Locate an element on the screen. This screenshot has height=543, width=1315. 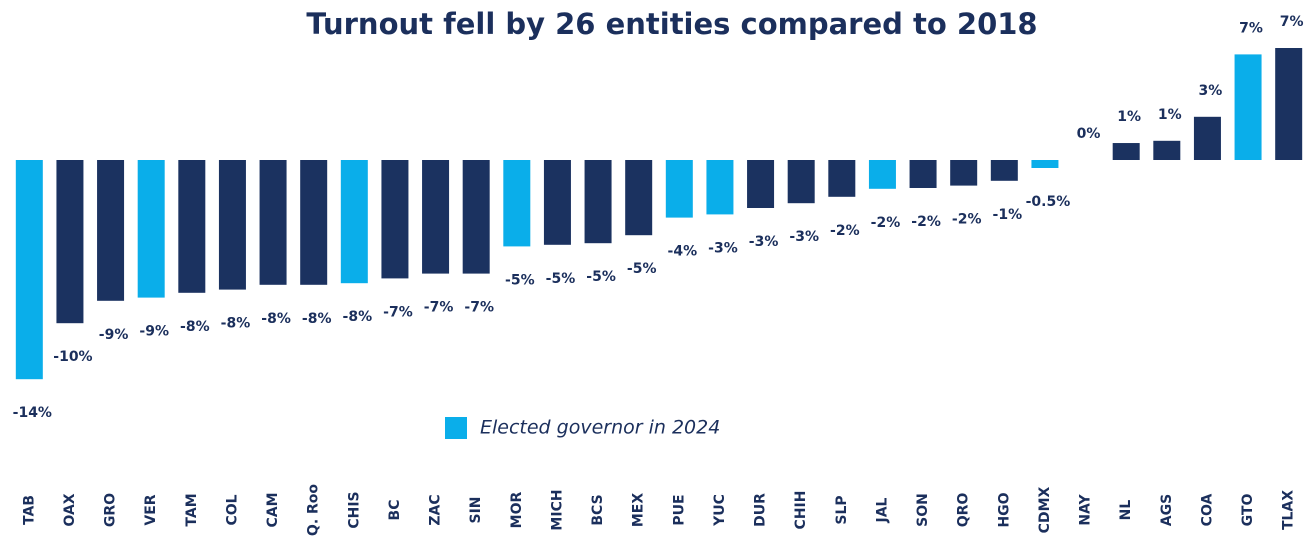
x-tick-label: GRO is located at coordinates (111, 510).